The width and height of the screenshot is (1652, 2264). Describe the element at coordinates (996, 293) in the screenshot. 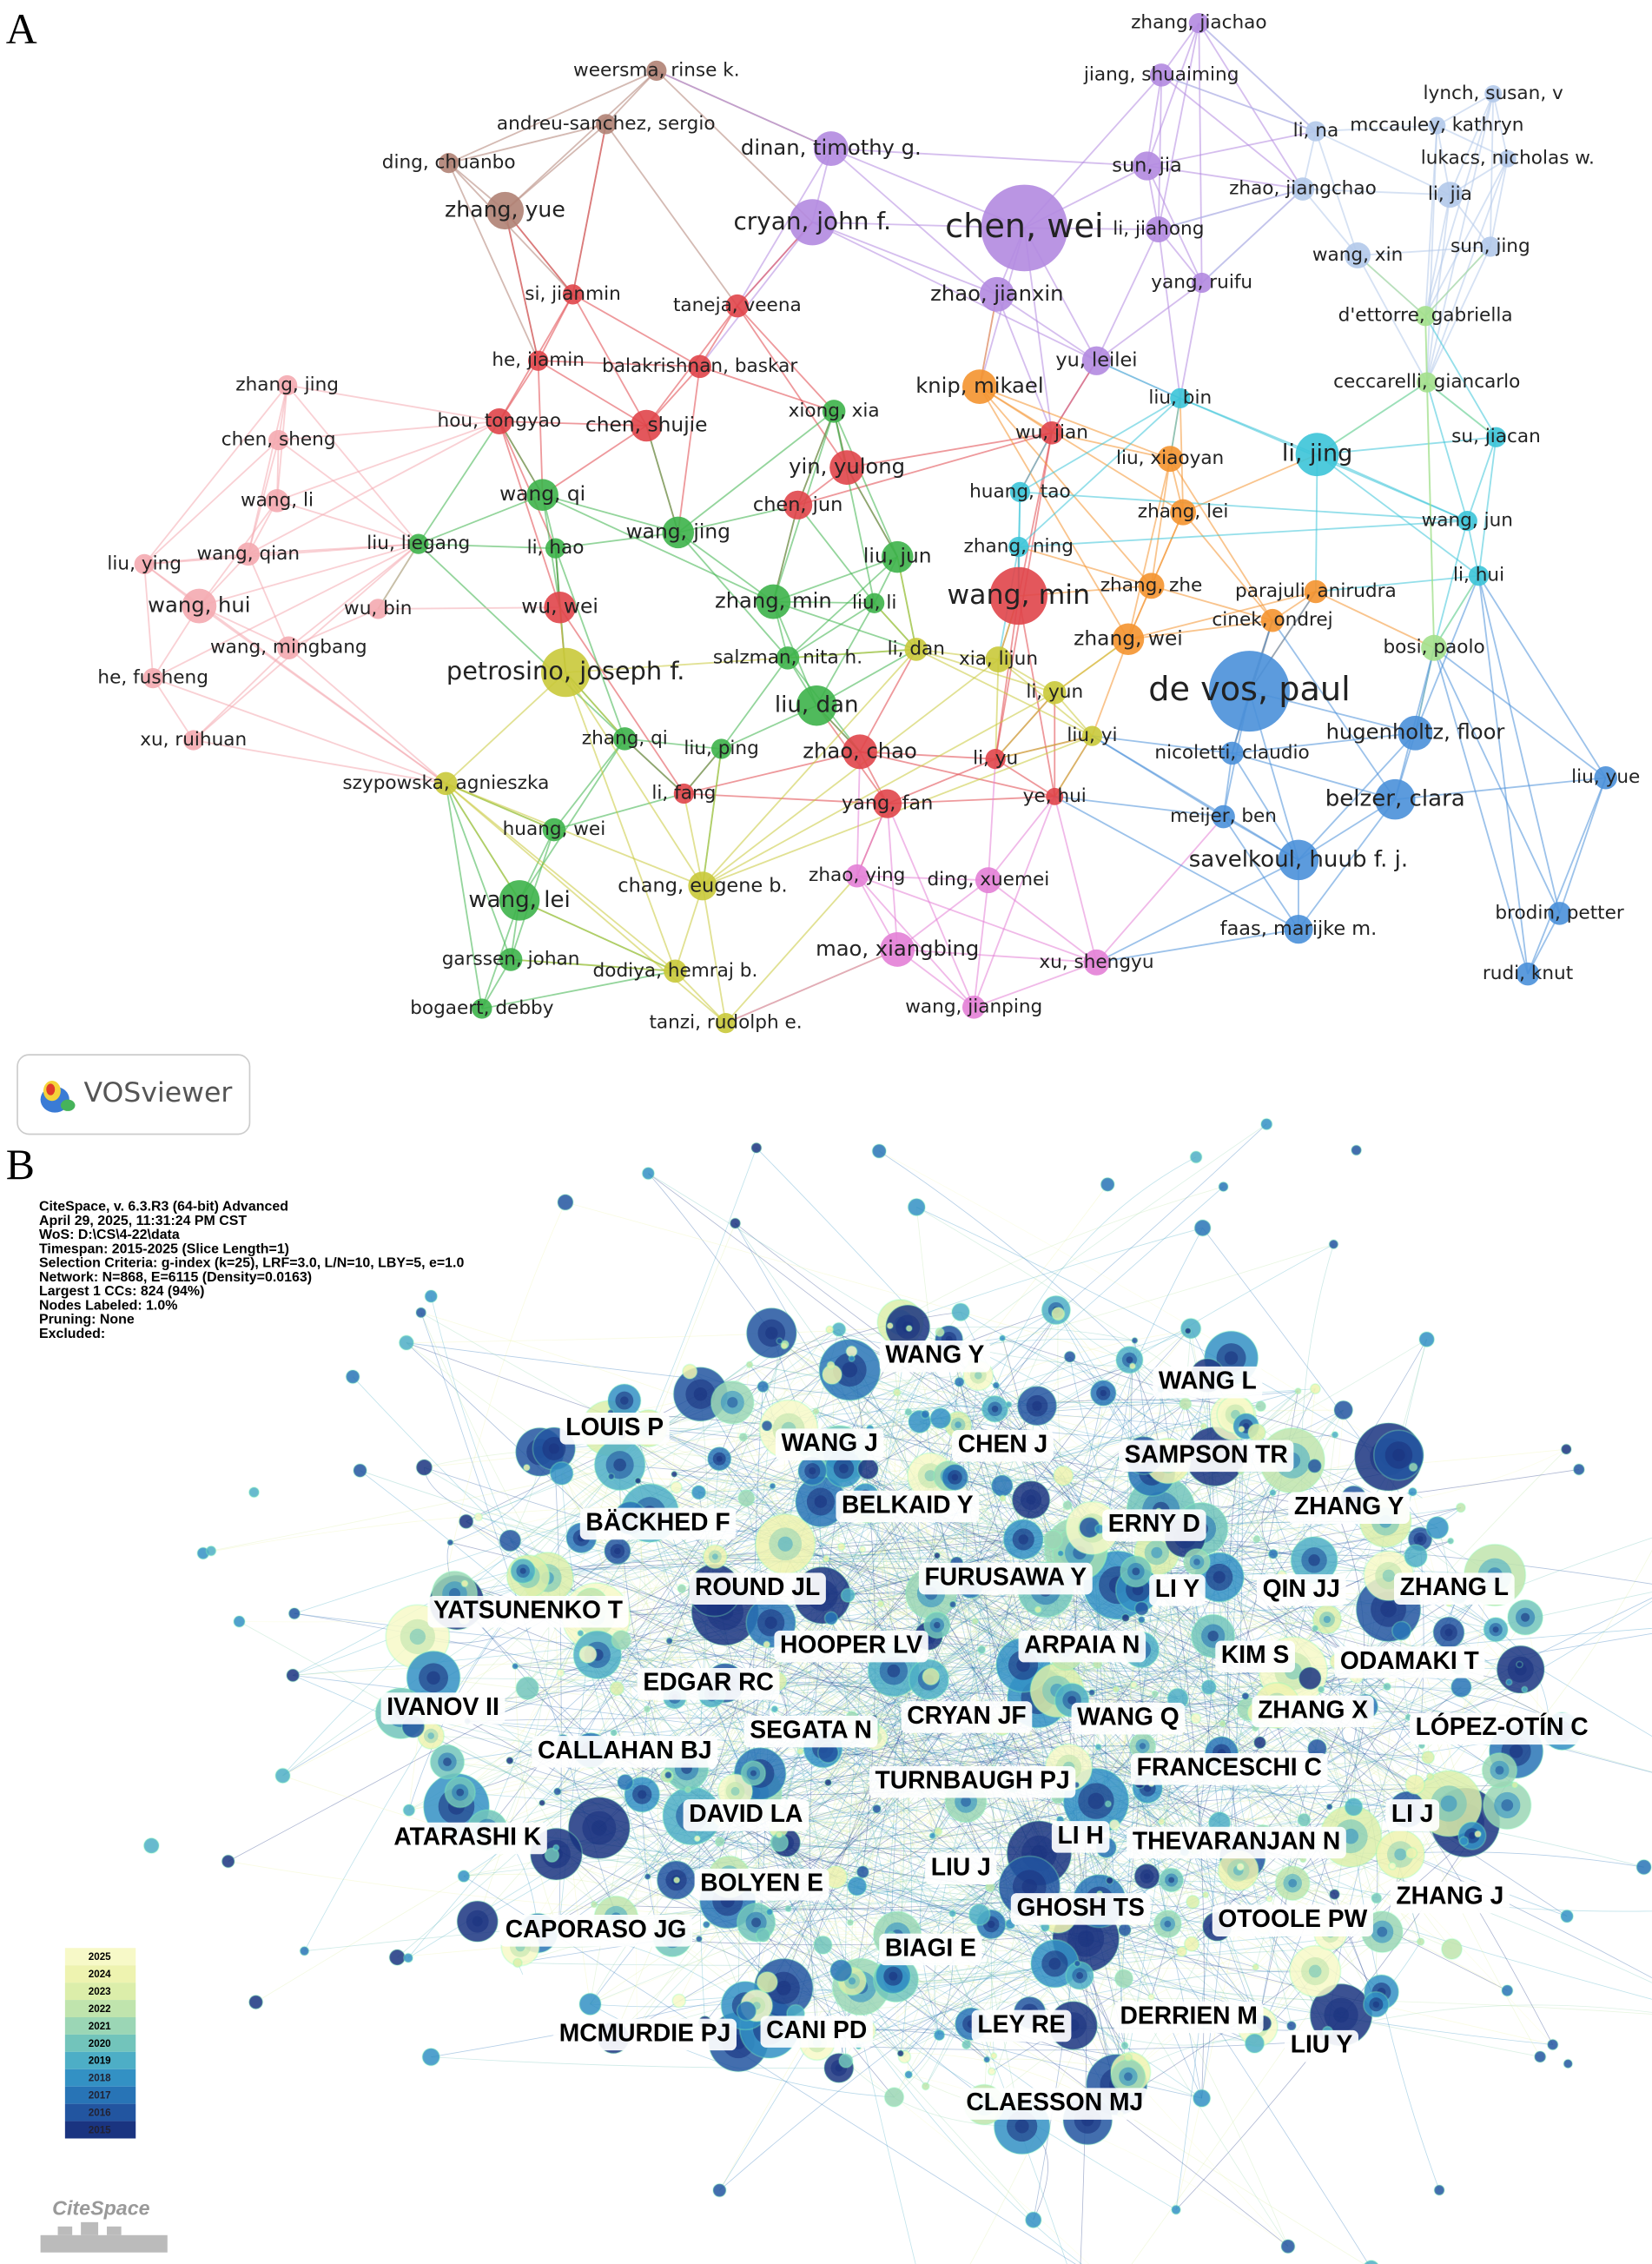

I see `node-label: zhao, jianxin` at that location.